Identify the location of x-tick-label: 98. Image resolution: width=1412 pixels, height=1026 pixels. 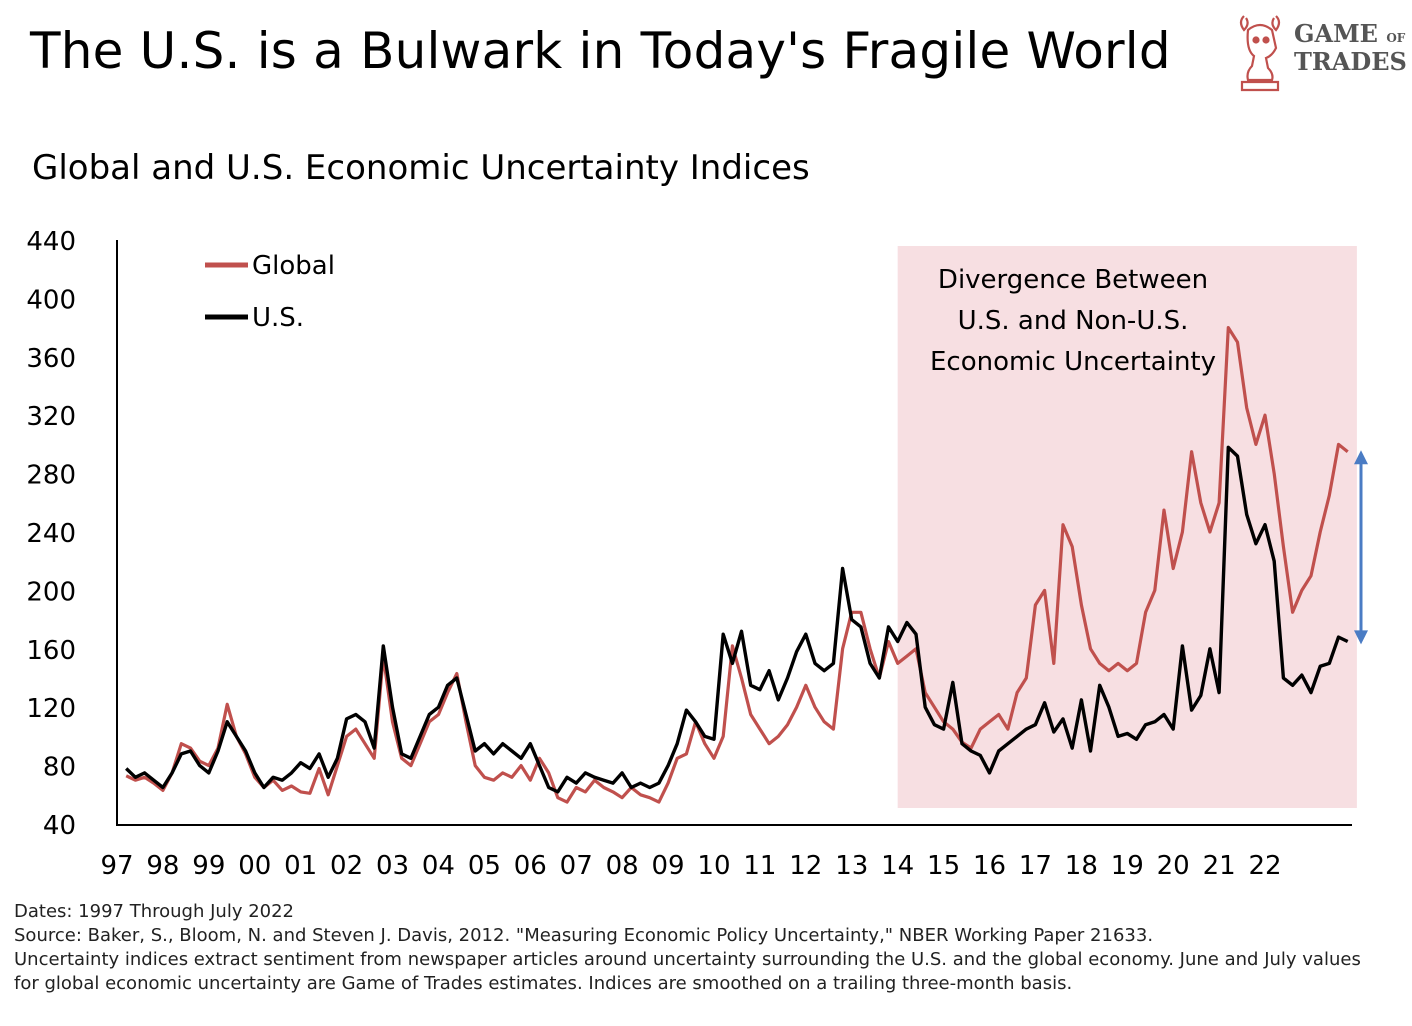
(162, 866).